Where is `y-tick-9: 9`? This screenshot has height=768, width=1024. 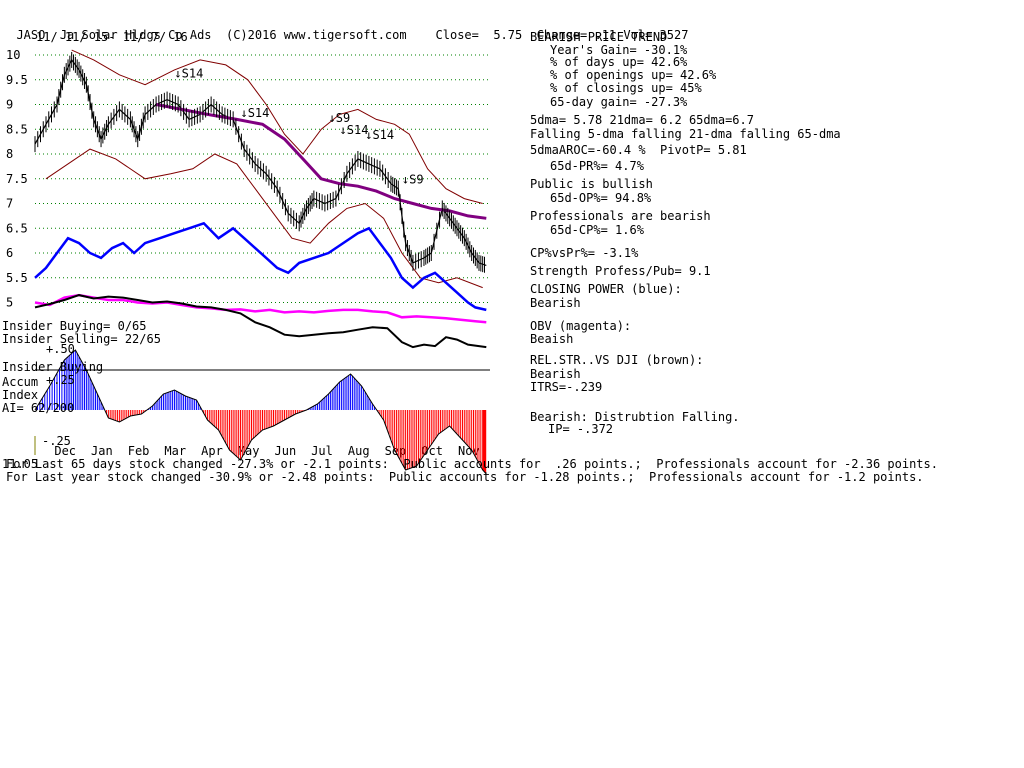
y-tick-9: 9 is located at coordinates (9, 105).